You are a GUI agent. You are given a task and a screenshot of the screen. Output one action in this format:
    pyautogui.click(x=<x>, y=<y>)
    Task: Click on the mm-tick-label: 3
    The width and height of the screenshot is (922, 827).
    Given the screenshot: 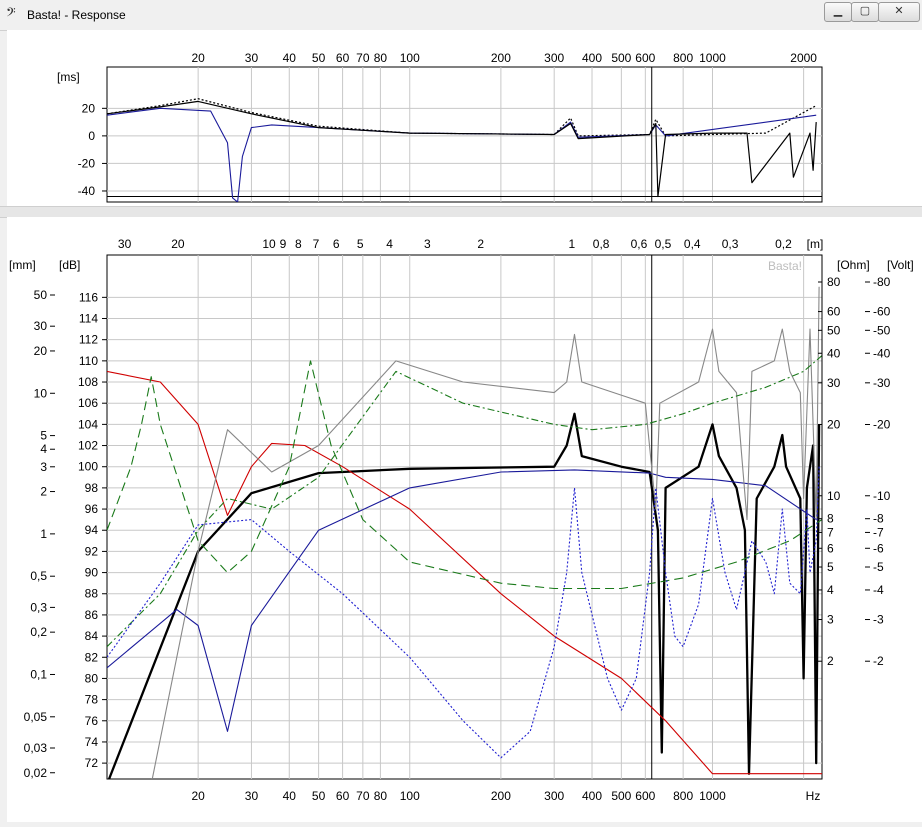 What is the action you would take?
    pyautogui.click(x=43, y=467)
    